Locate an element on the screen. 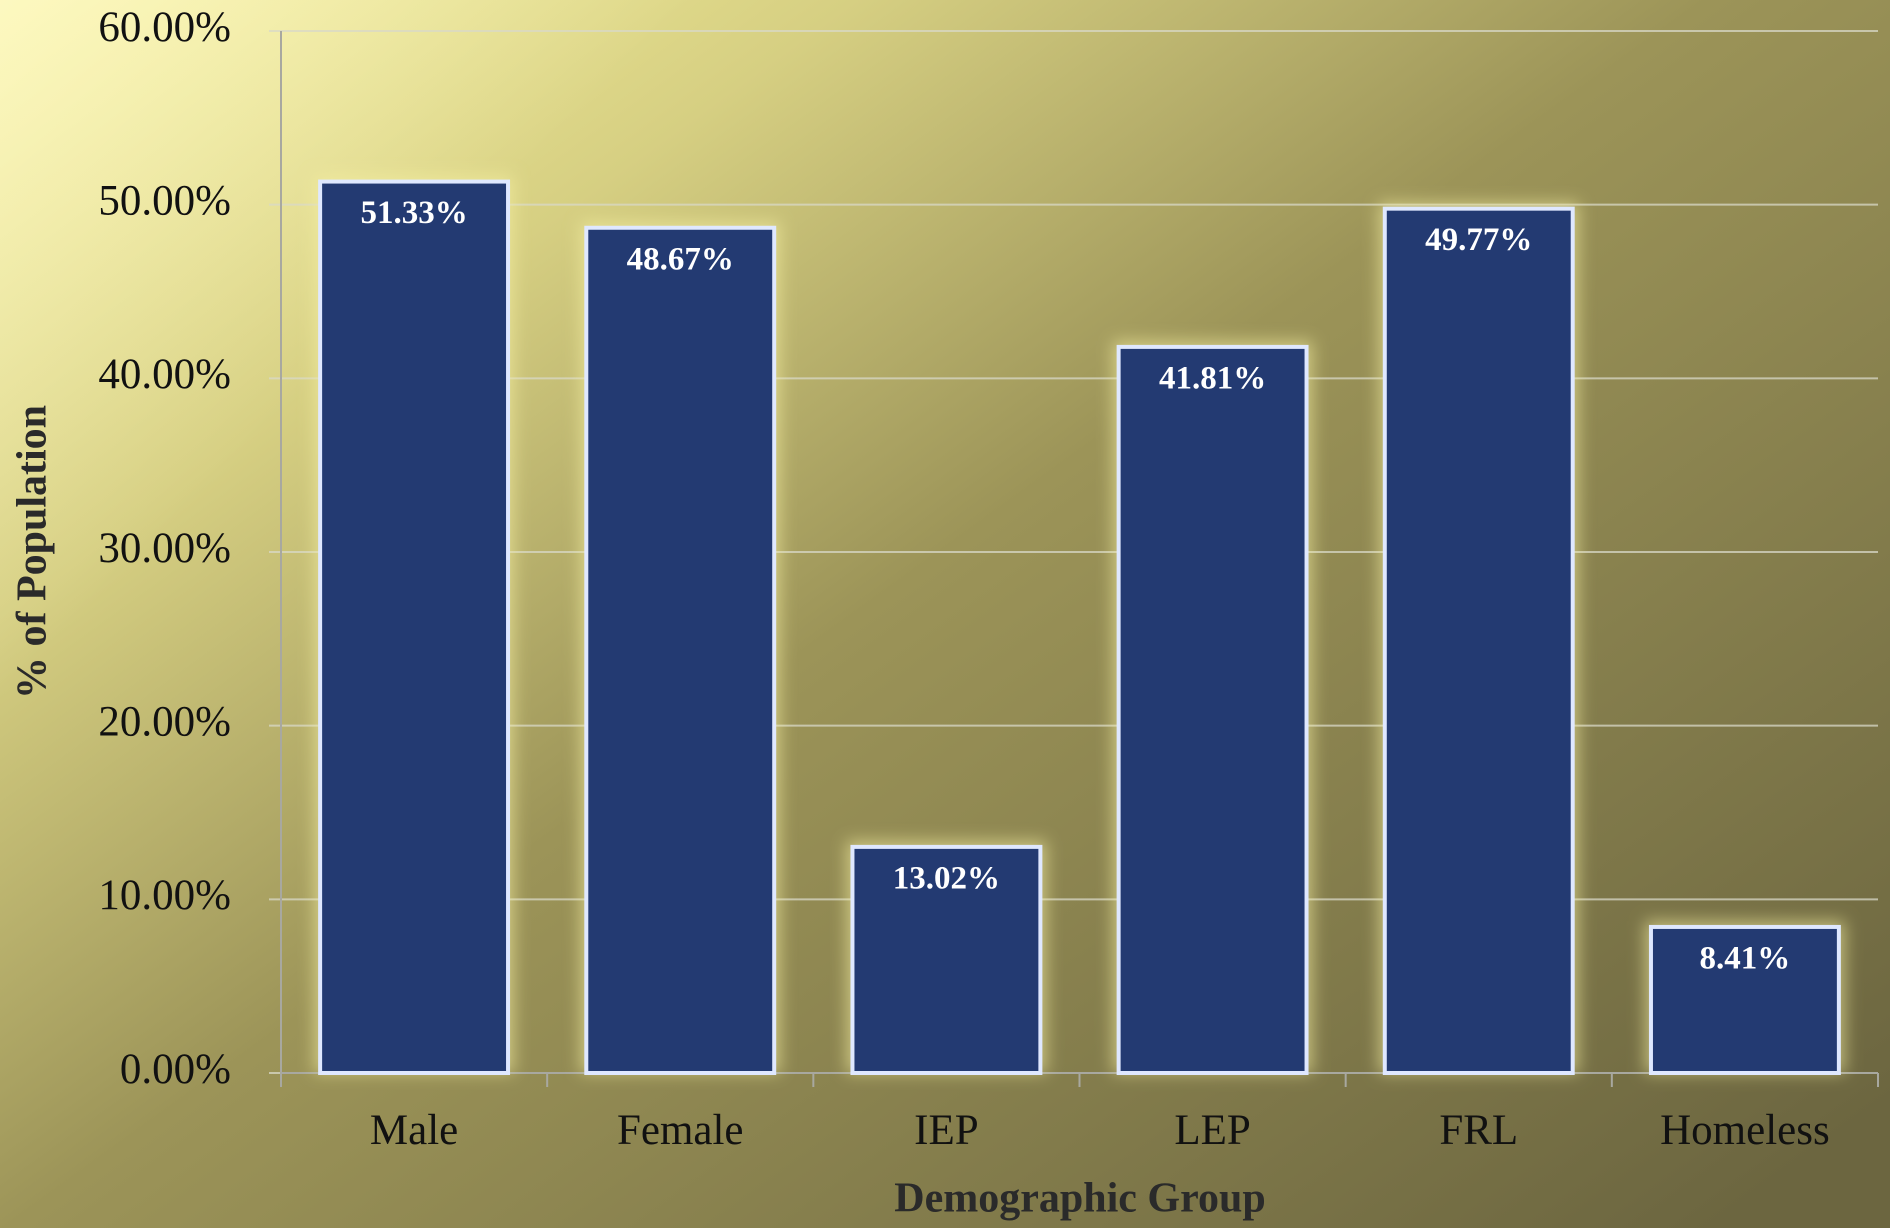 This screenshot has height=1228, width=1890. data-label: 49.77% is located at coordinates (1478, 240).